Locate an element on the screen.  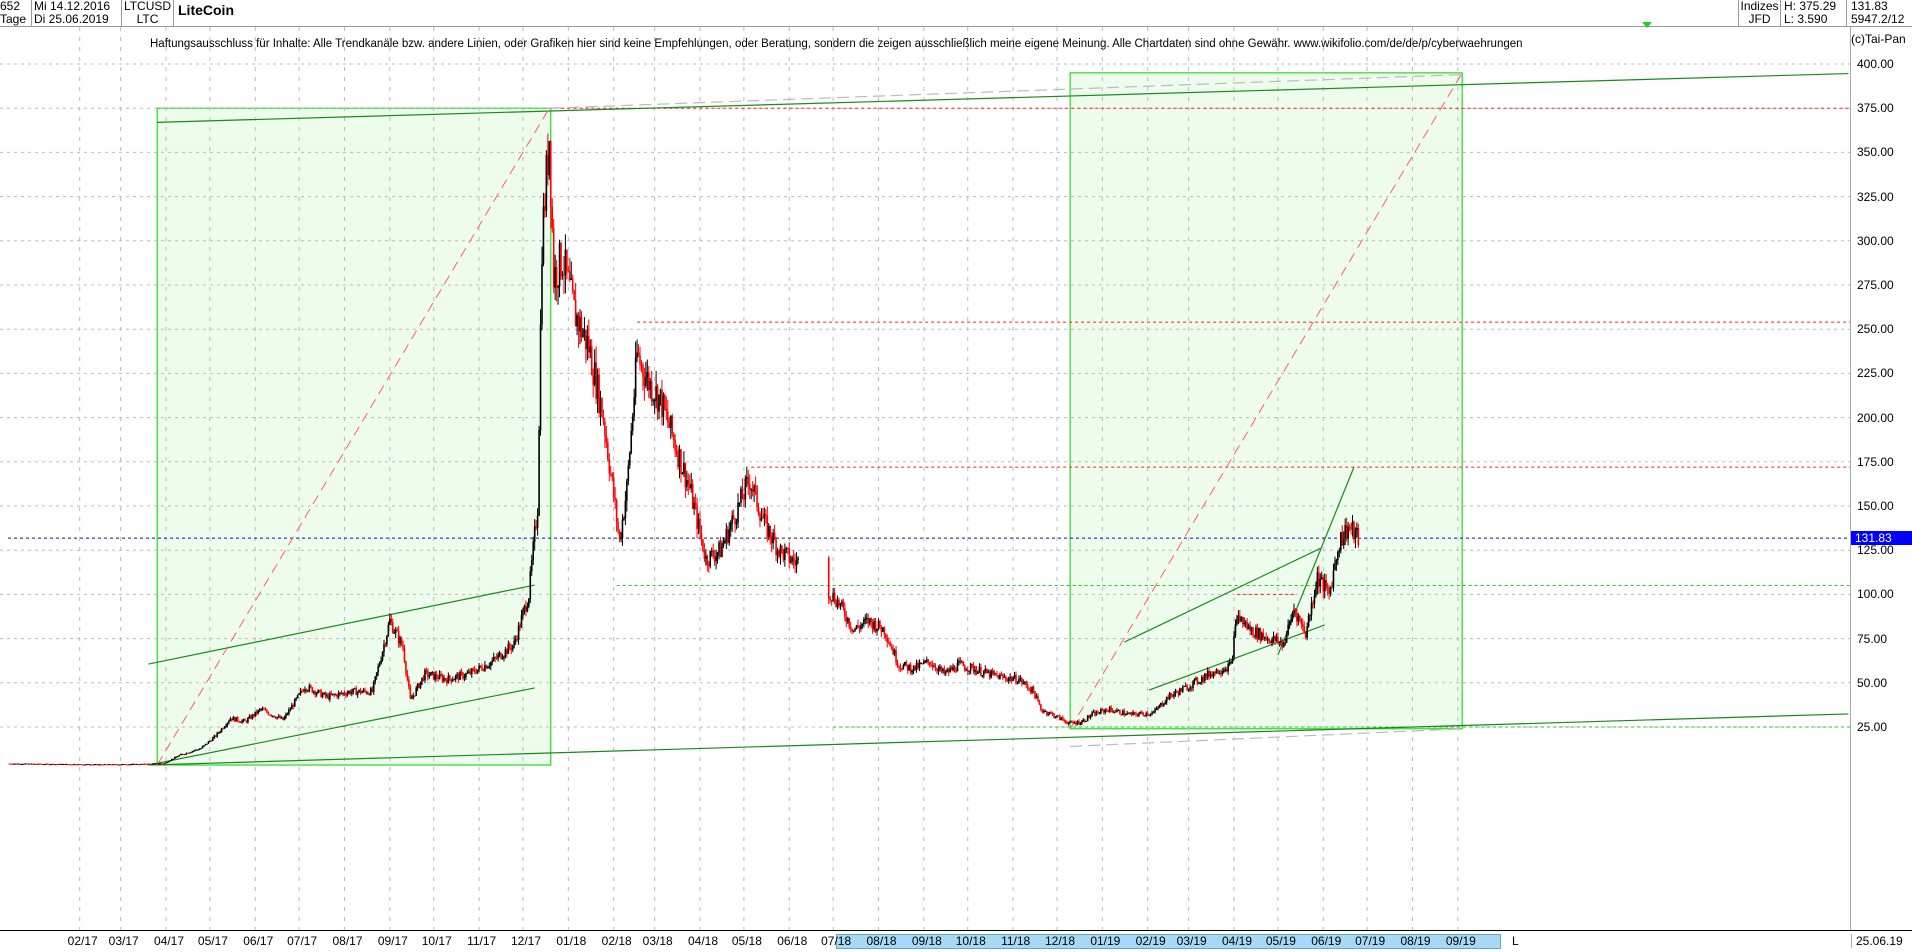
date-from: Mi 14.12.2016 is located at coordinates (72, 6).